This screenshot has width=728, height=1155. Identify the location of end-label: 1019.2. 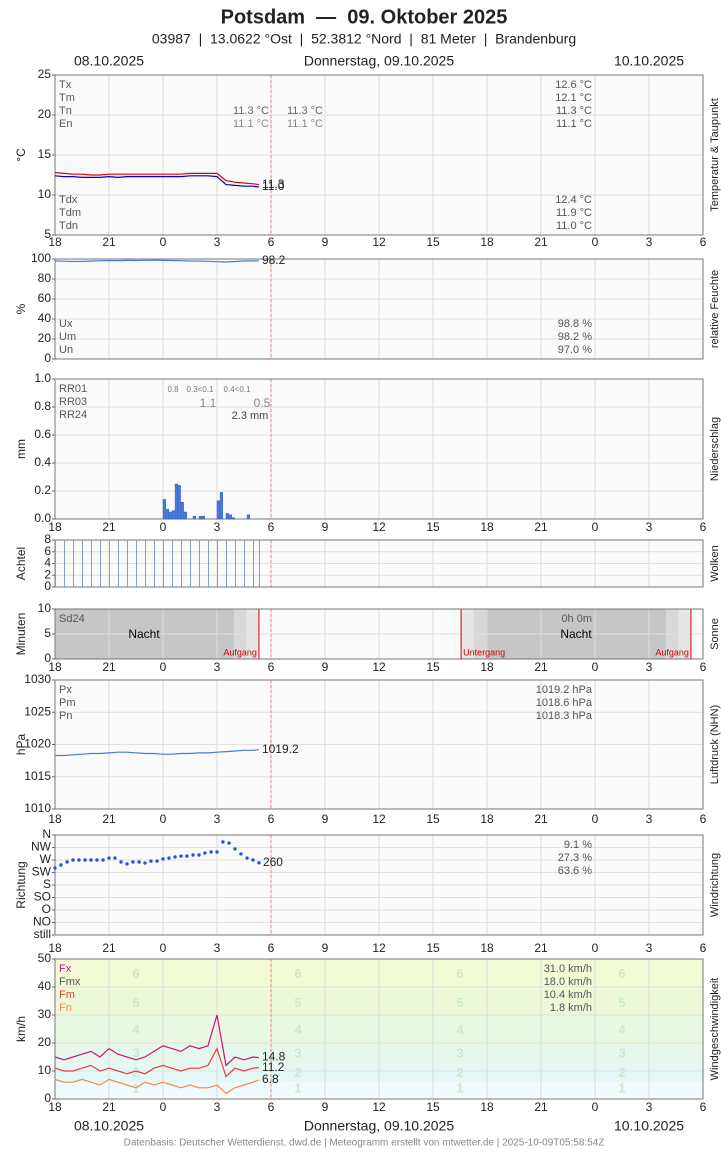
(280, 749).